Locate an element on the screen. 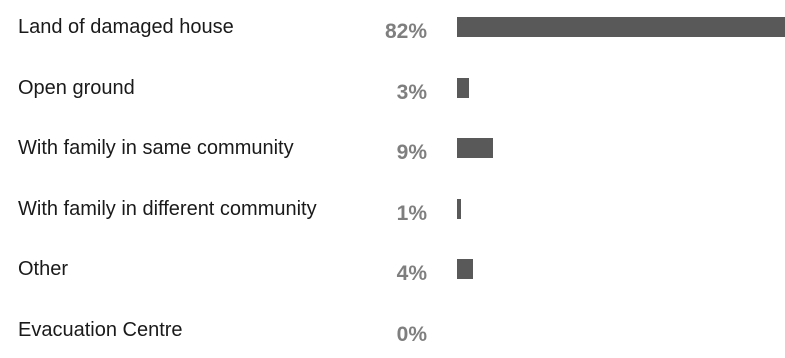 The height and width of the screenshot is (358, 785). category-label: With family in same community is located at coordinates (156, 148).